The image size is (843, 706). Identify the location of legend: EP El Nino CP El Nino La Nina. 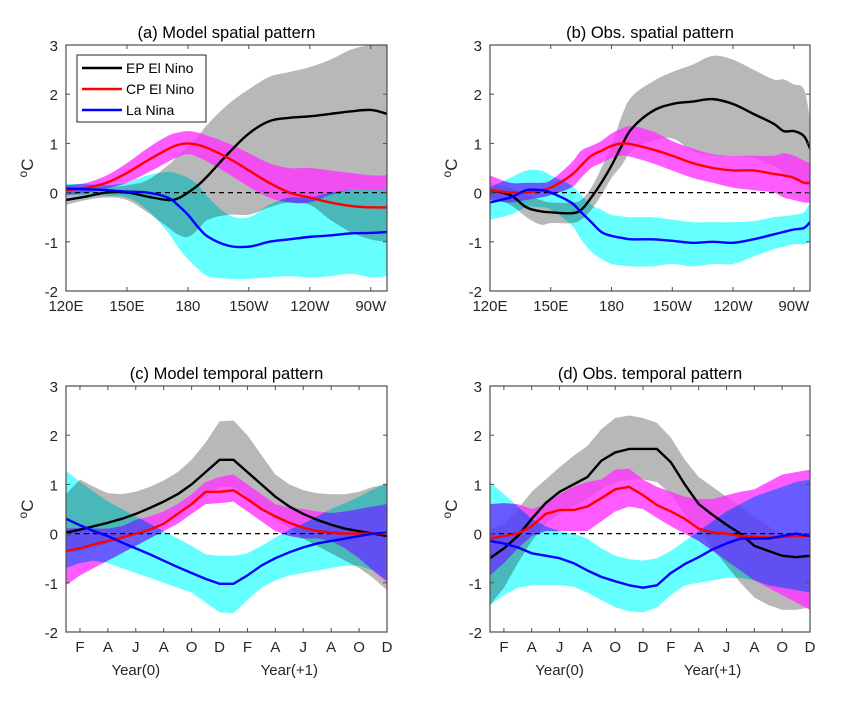
(141, 88).